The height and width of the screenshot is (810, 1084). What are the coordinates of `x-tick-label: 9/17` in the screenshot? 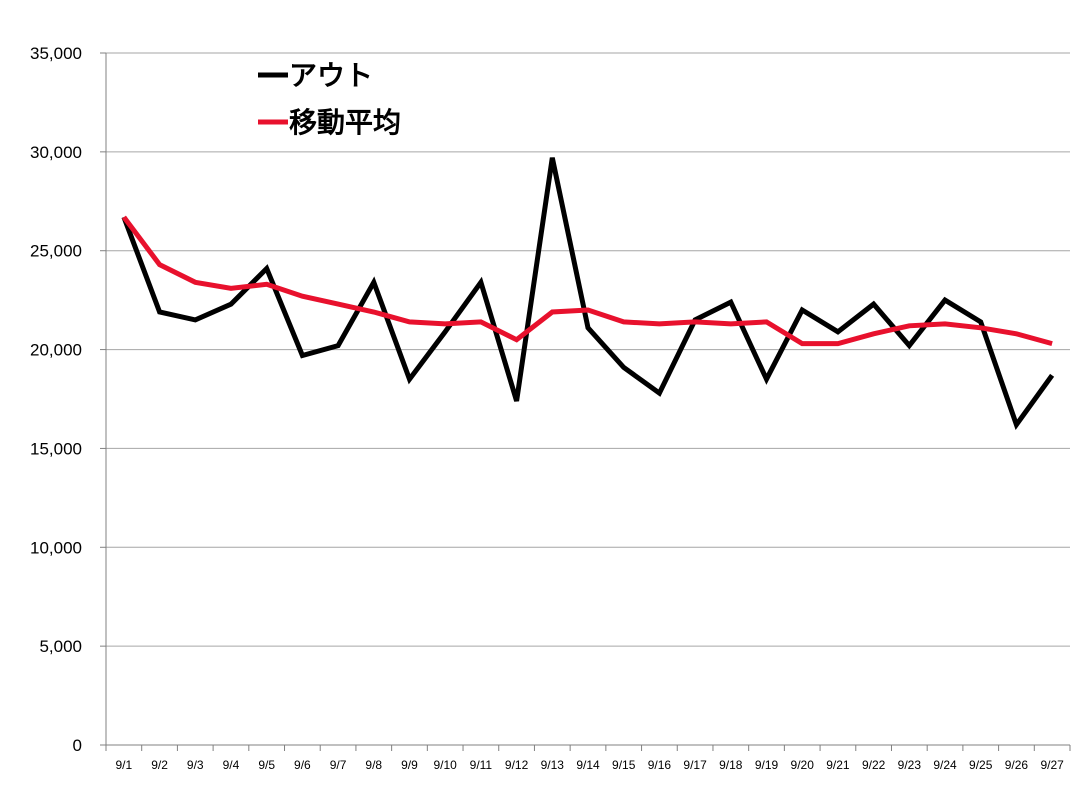 It's located at (695, 765).